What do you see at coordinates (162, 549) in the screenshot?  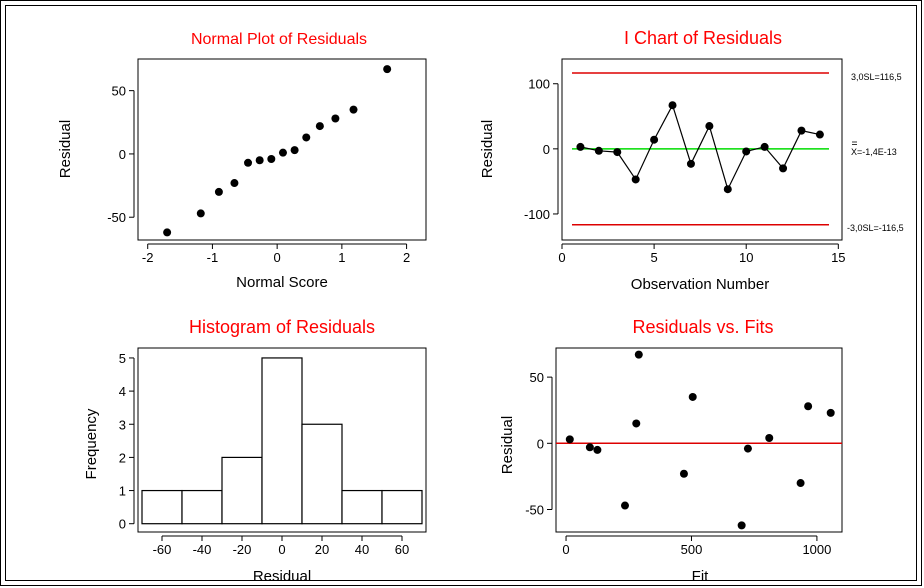 I see `x-tick-label: -60` at bounding box center [162, 549].